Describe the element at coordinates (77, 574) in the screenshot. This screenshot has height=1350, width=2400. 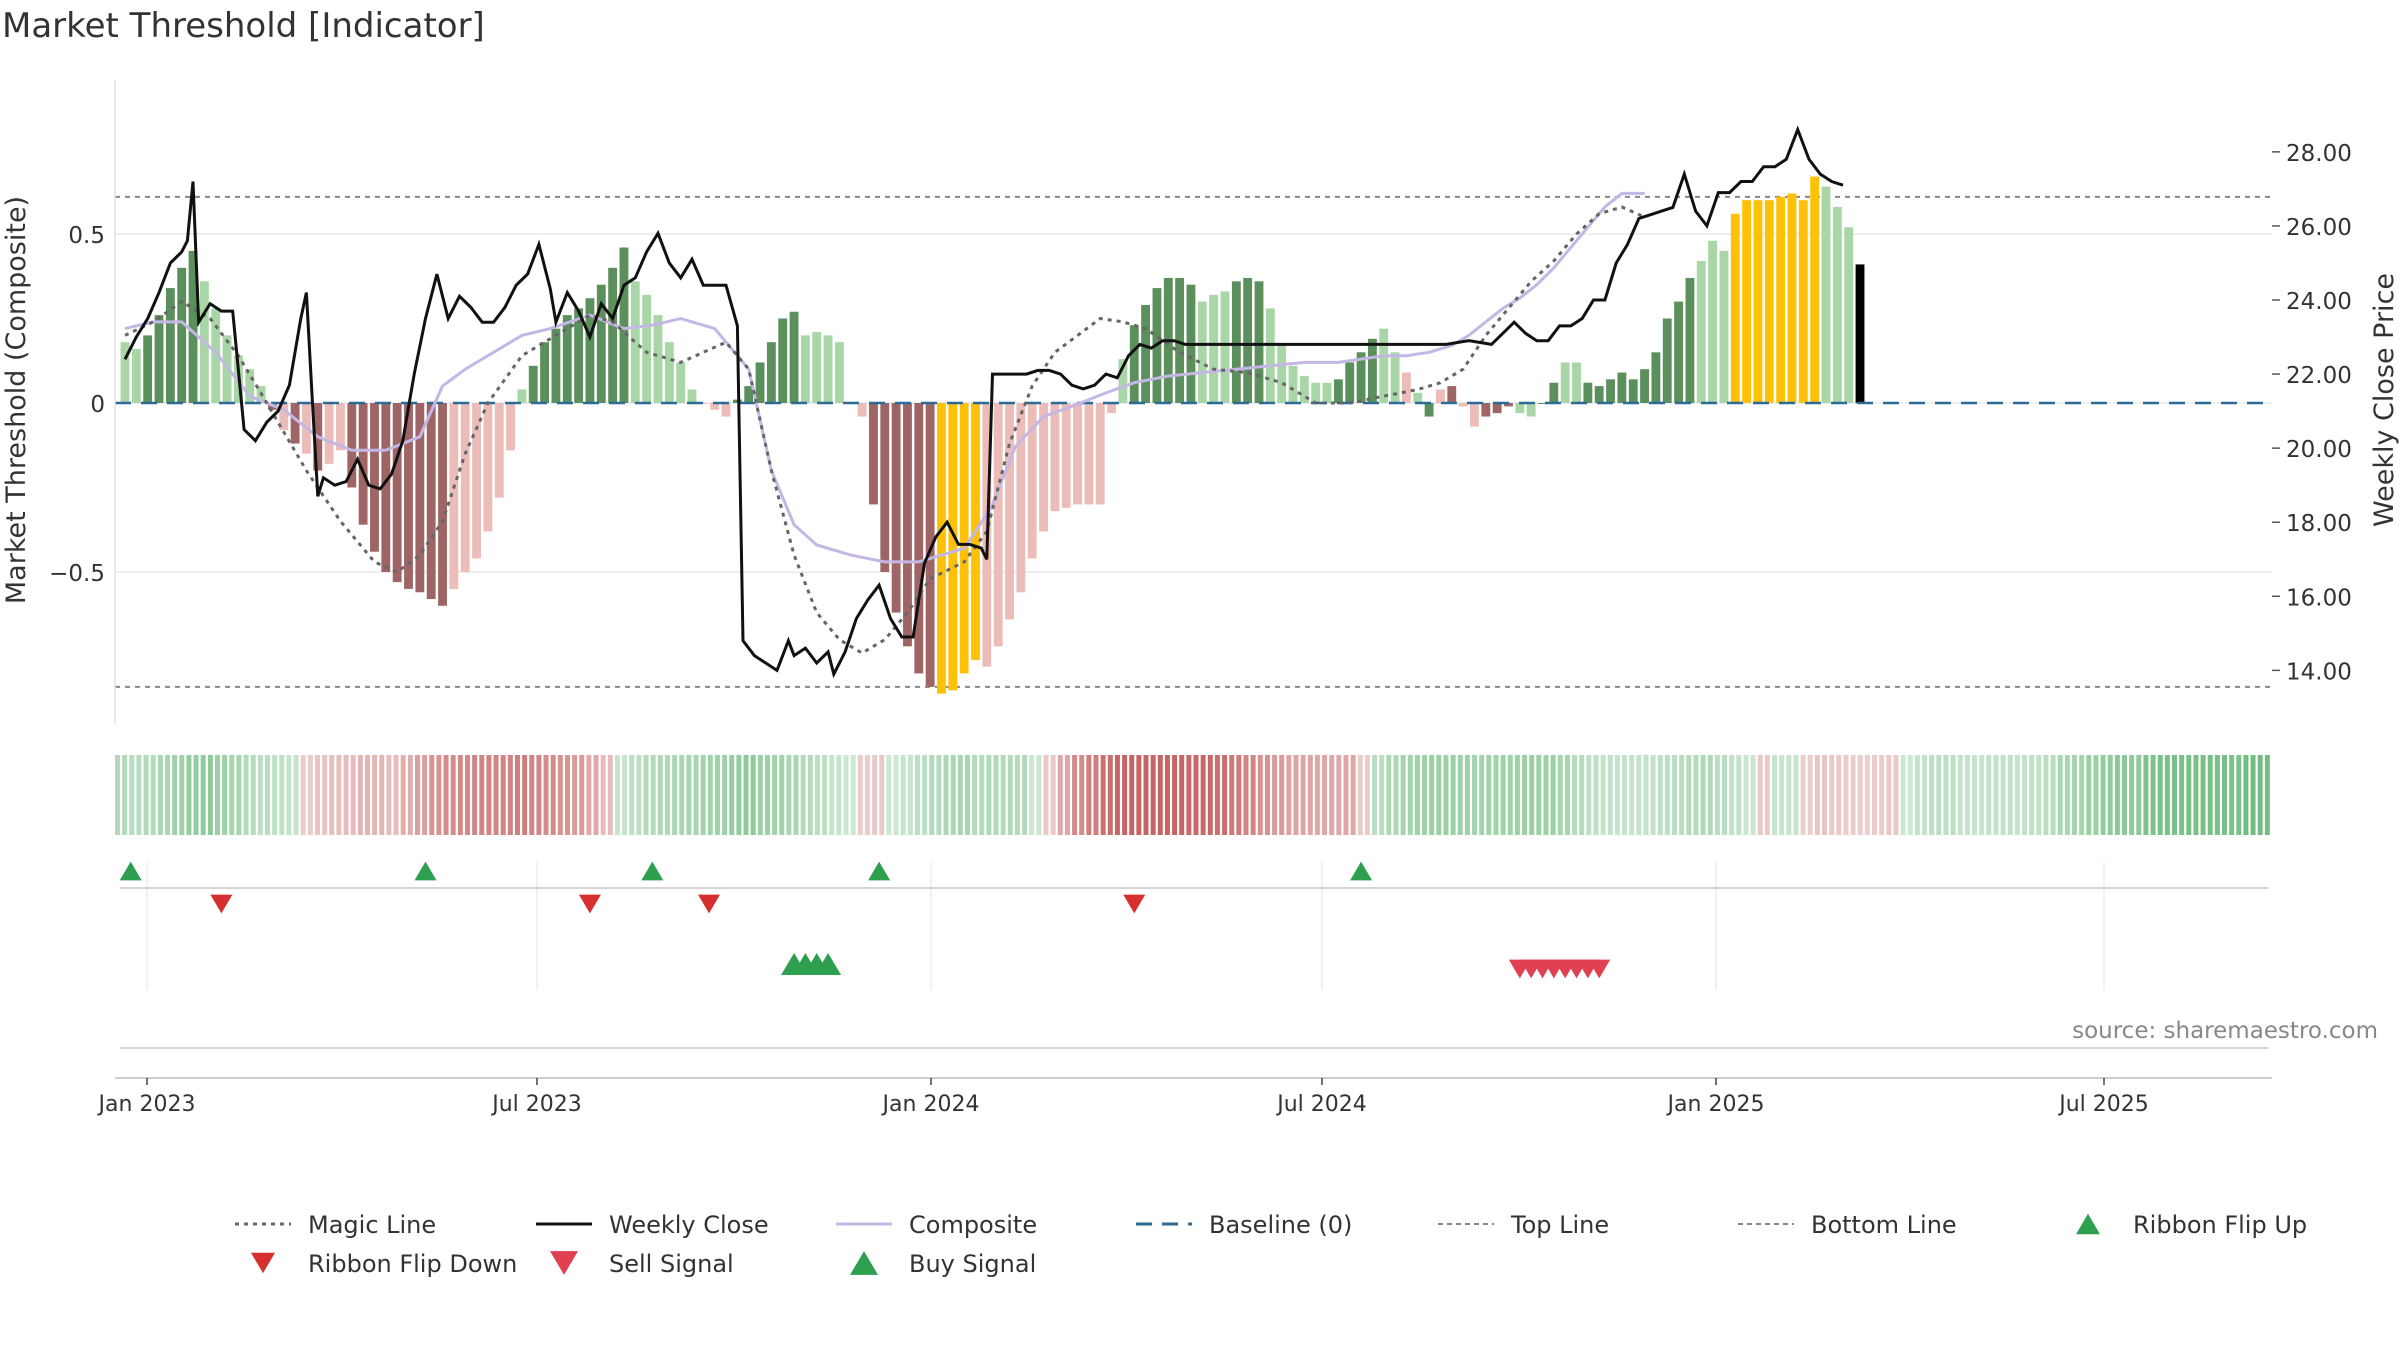
I see `left-tick-label: −0.5` at that location.